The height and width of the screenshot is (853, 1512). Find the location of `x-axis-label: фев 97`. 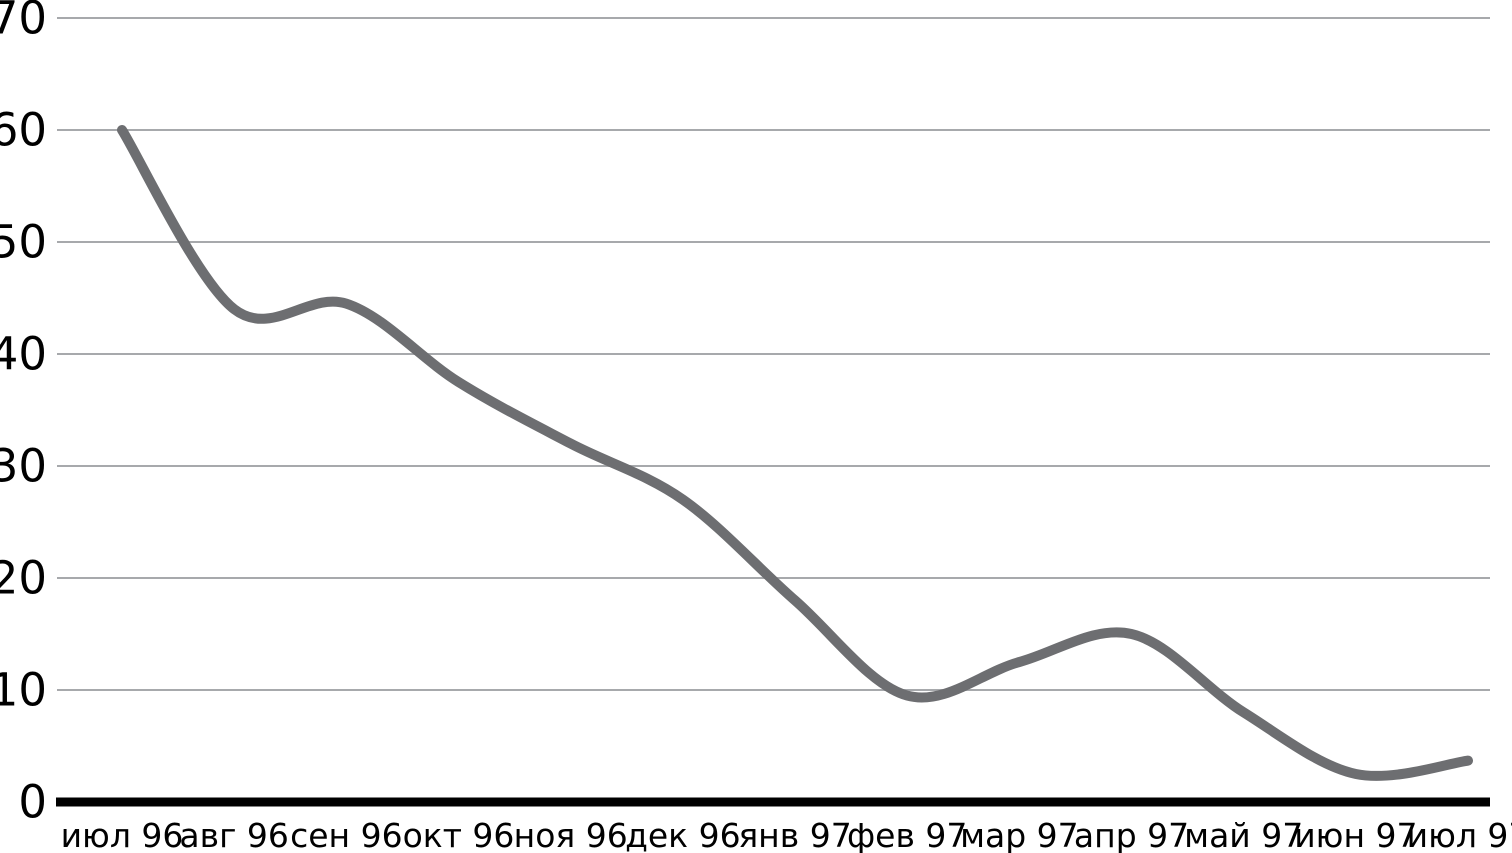

x-axis-label: фев 97 is located at coordinates (907, 834).